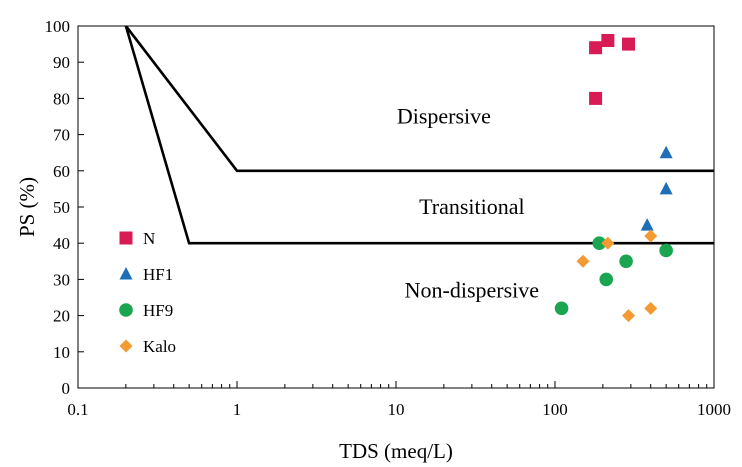  I want to click on legend-label-hf9: HF9, so click(158, 310).